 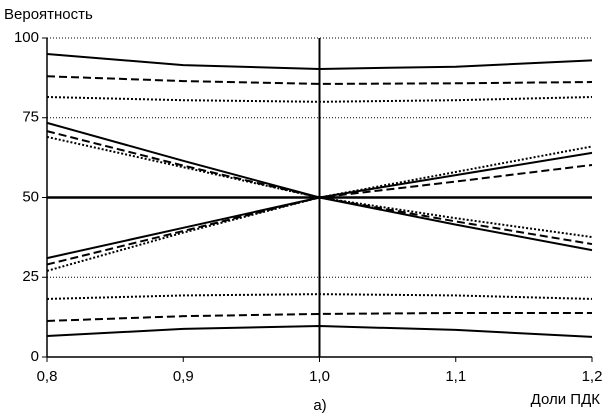 I want to click on y-tick-label: 0, so click(x=35, y=356).